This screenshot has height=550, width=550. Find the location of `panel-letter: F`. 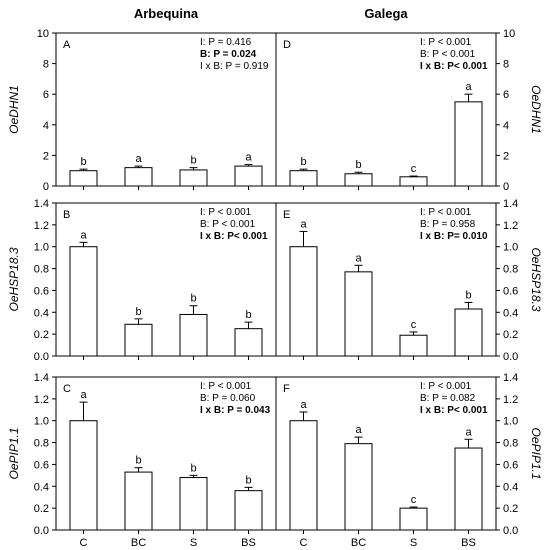

panel-letter: F is located at coordinates (286, 389).